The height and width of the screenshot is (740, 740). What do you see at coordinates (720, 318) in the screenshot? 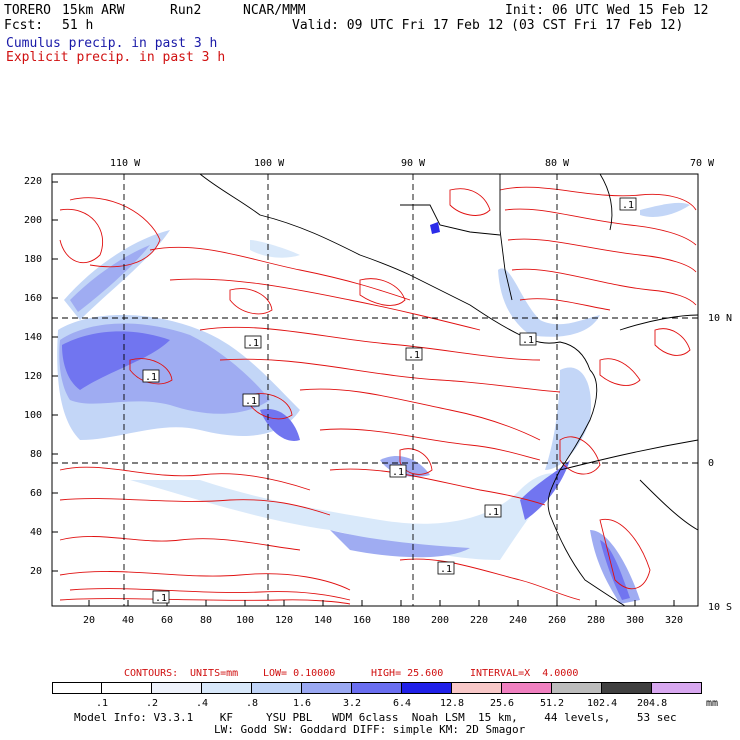
I see `lat-label: 10 N` at bounding box center [720, 318].